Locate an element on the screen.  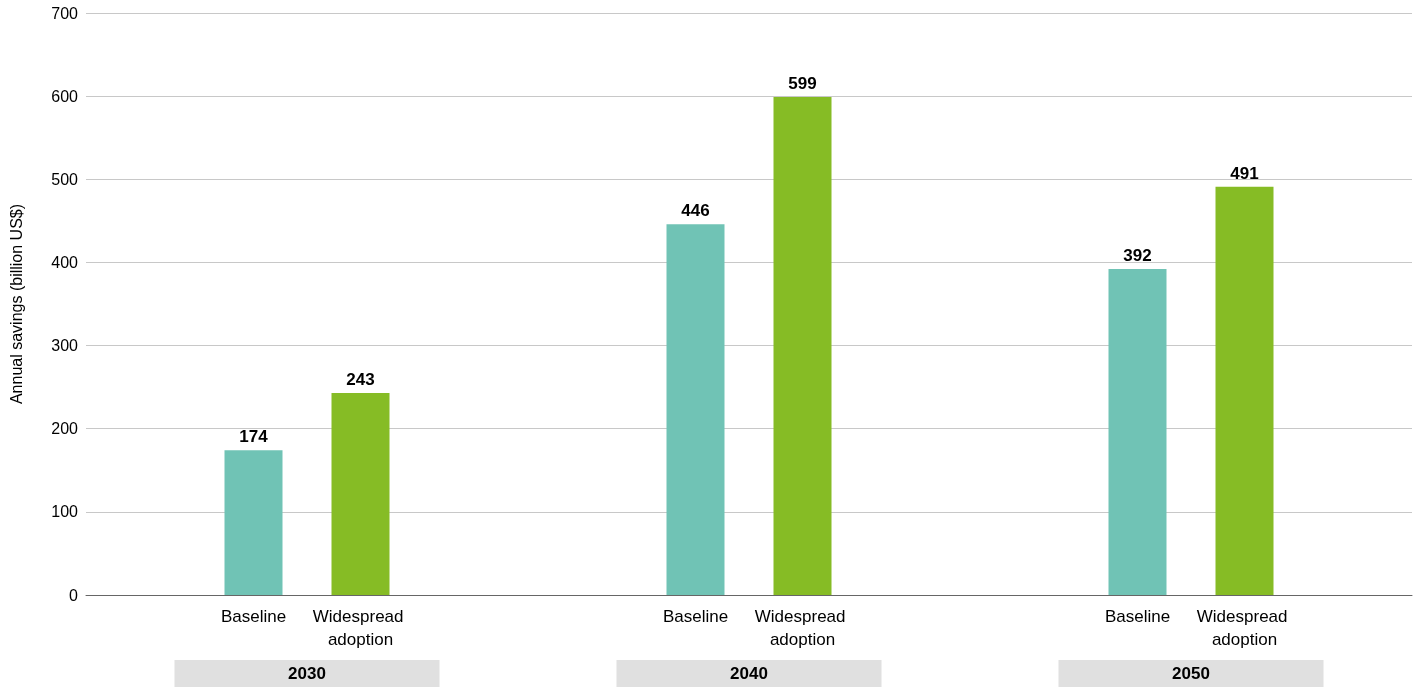
data-label: 599 is located at coordinates (802, 83).